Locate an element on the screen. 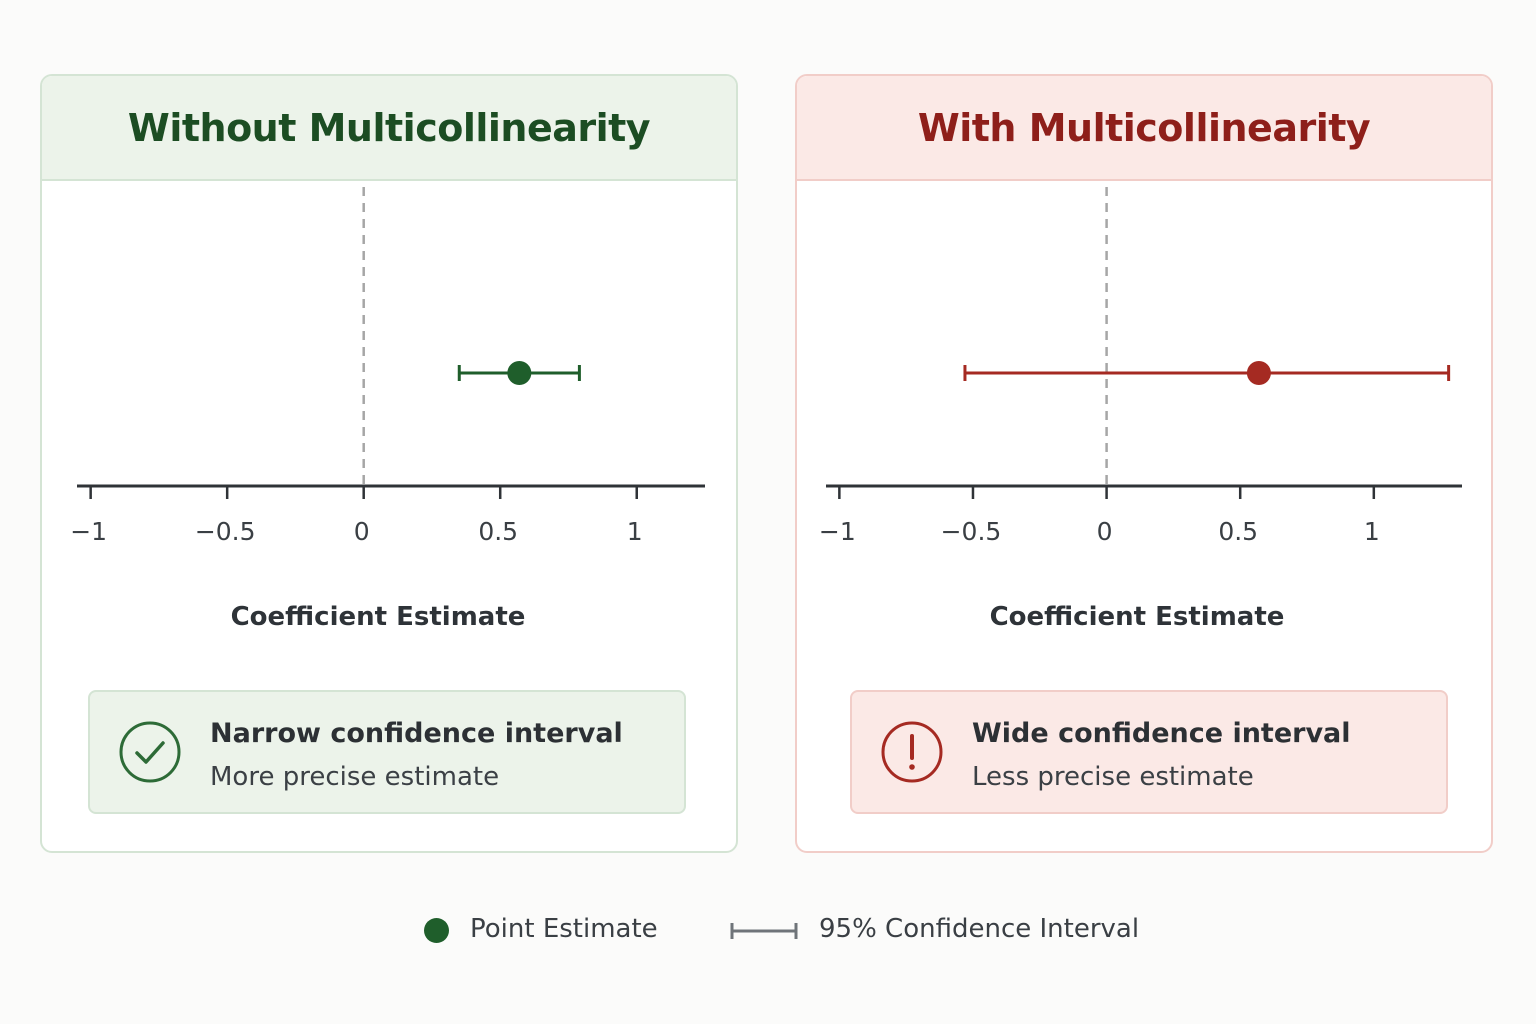 The width and height of the screenshot is (1536, 1024). panel-title: With Multicollinearity is located at coordinates (1144, 128).